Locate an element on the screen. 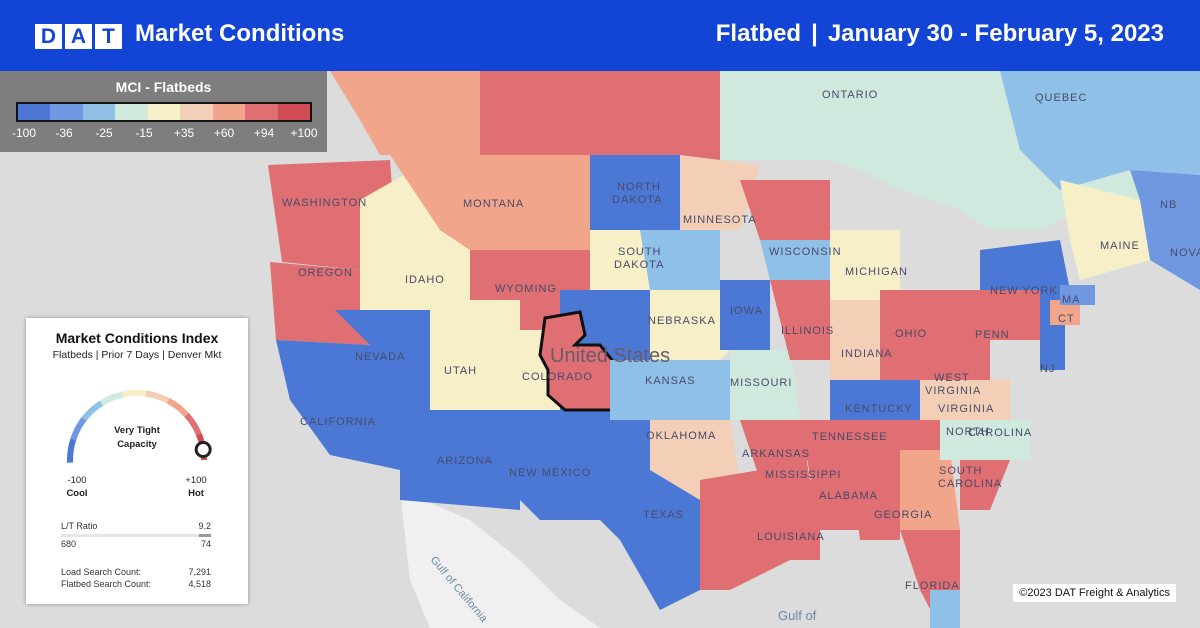 This screenshot has width=1200, height=628. label-nb: NB is located at coordinates (1168, 205).